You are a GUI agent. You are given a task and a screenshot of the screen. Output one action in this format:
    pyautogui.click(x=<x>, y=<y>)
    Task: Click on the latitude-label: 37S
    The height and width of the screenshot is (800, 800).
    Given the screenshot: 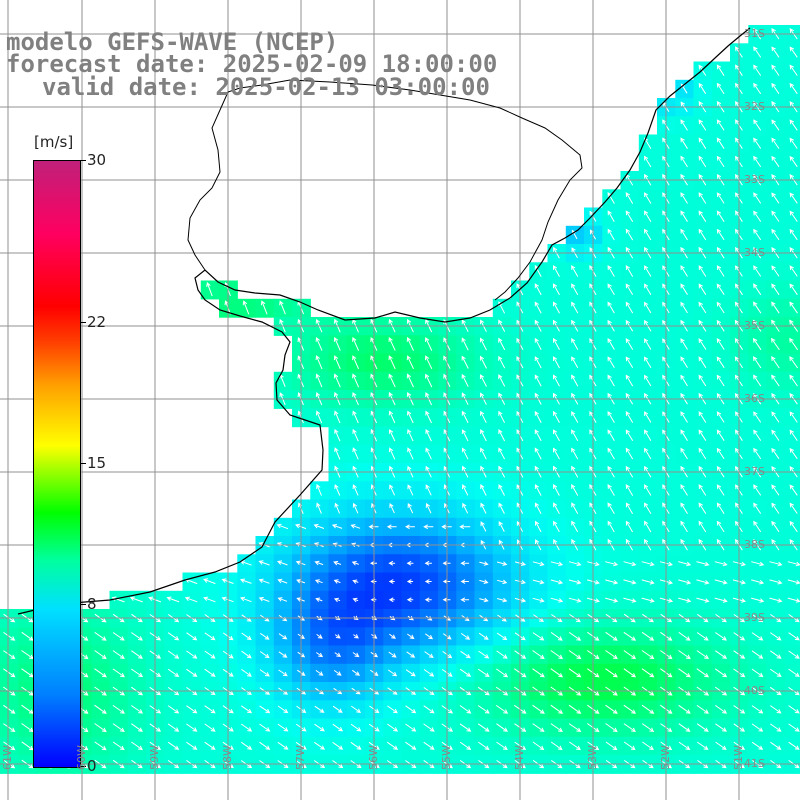 What is the action you would take?
    pyautogui.click(x=754, y=471)
    